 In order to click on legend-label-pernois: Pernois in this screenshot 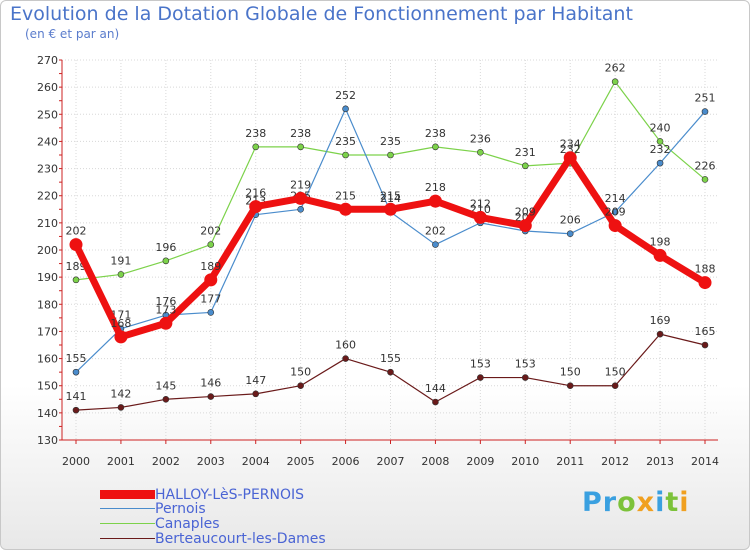, I will do `click(180, 508)`.